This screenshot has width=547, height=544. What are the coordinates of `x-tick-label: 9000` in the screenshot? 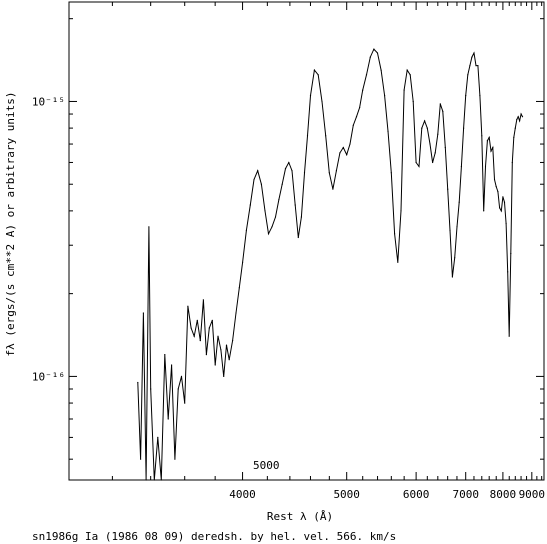 It's located at (532, 494).